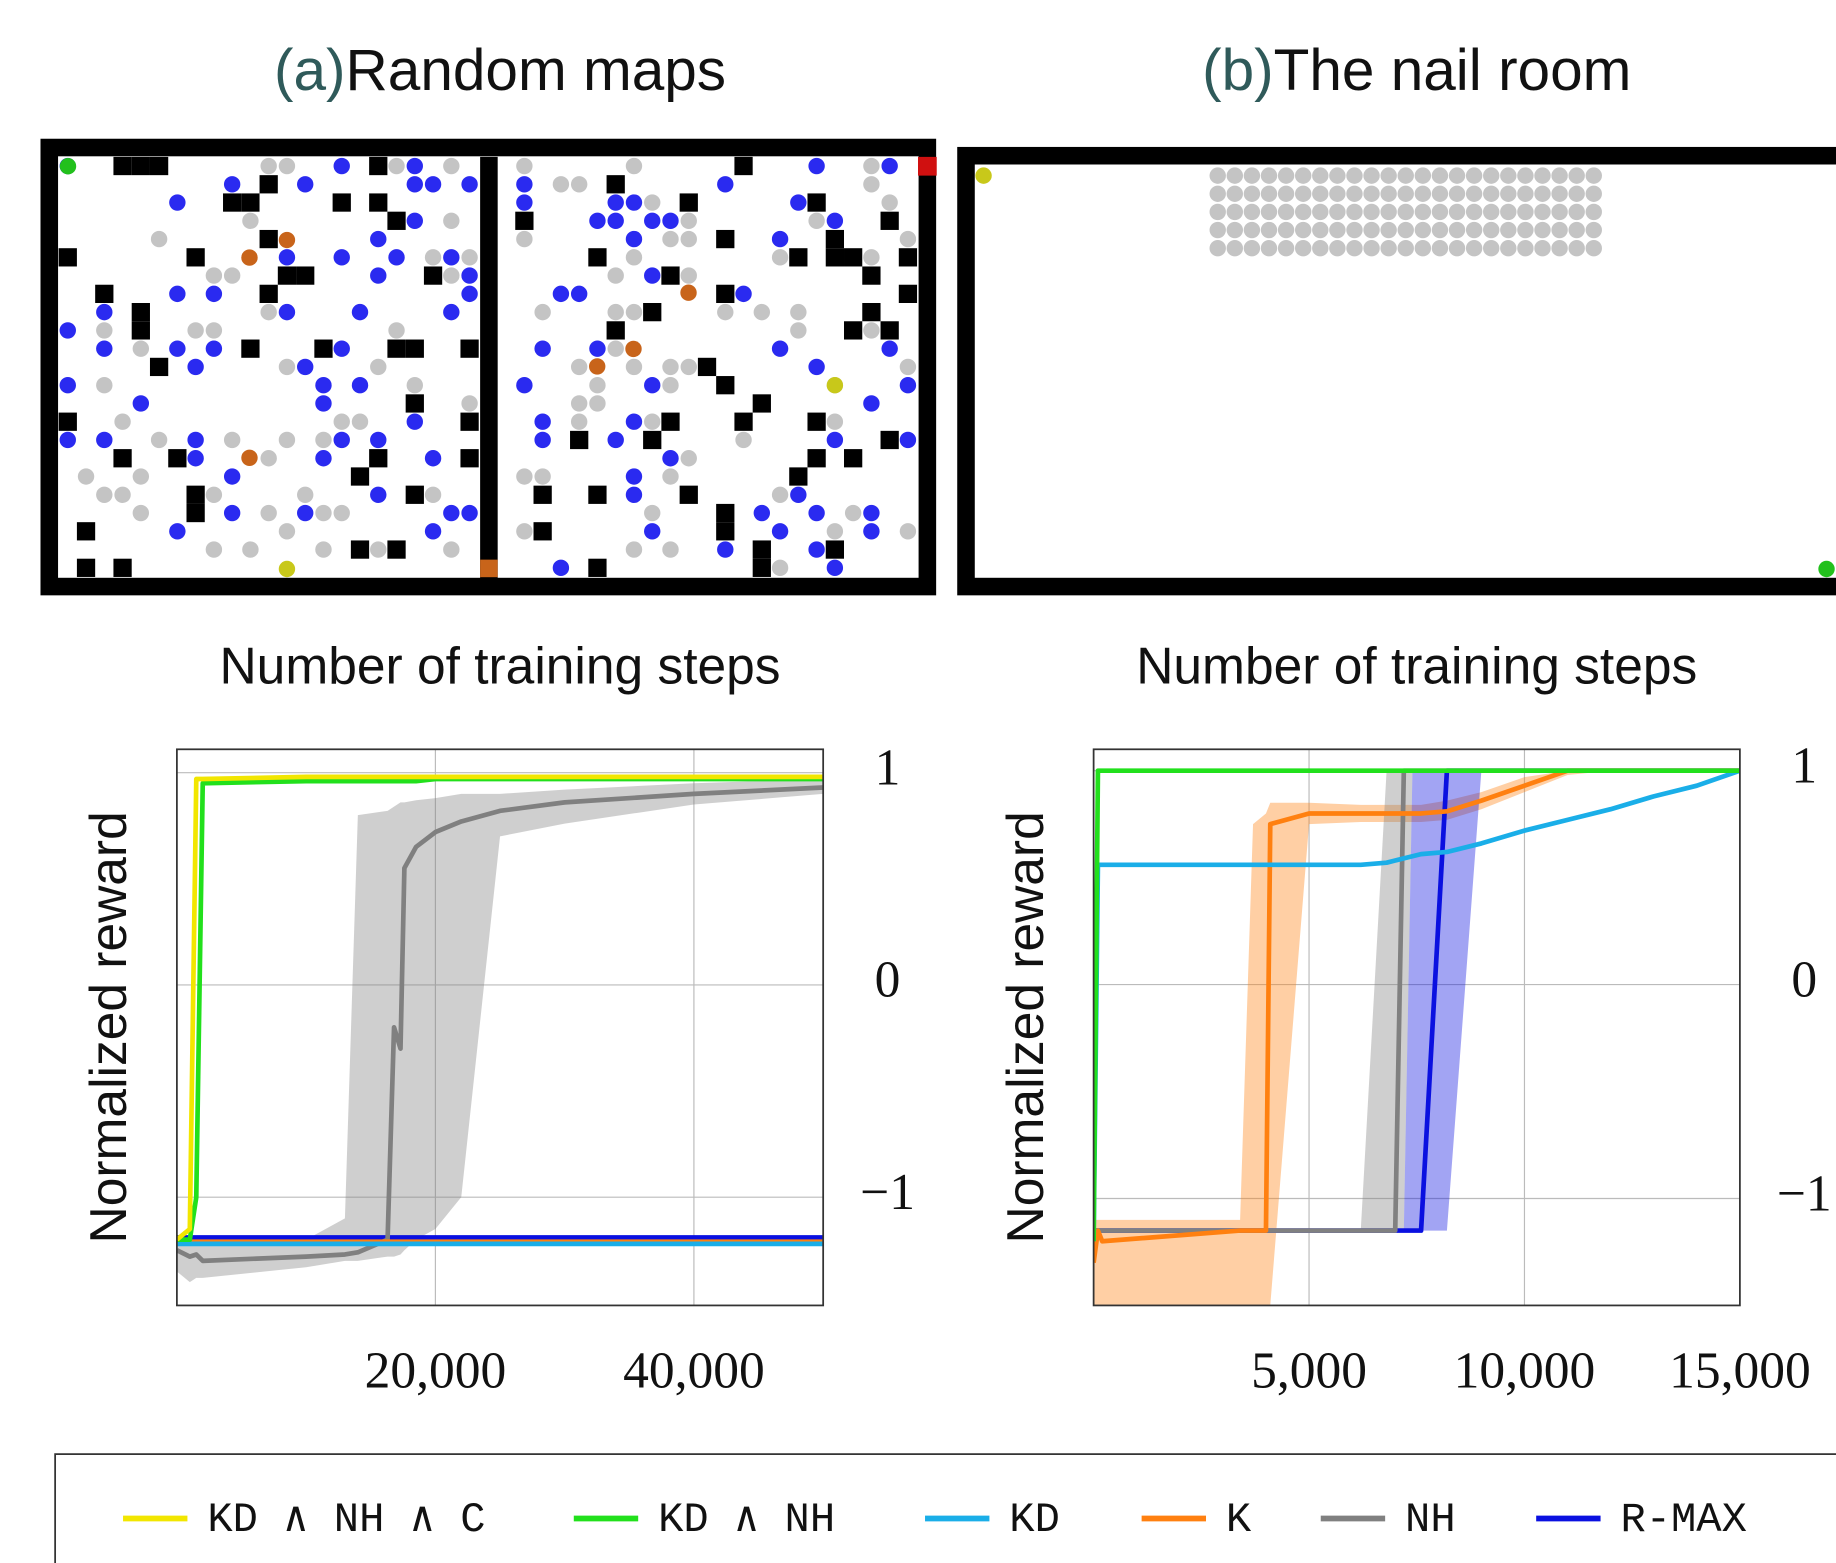  What do you see at coordinates (887, 1192) in the screenshot?
I see `y-tick-label: −1` at bounding box center [887, 1192].